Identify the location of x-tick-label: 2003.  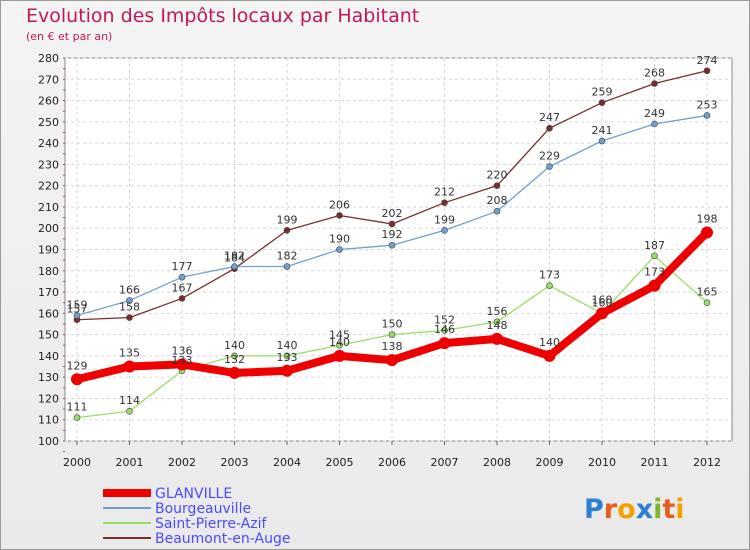
(235, 462).